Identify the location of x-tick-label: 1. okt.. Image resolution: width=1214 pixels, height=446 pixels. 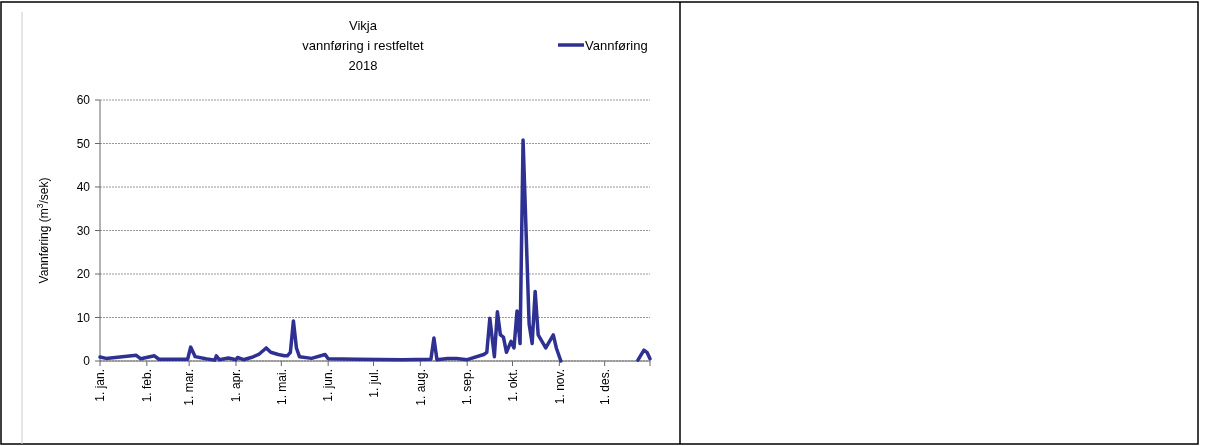
(512, 385).